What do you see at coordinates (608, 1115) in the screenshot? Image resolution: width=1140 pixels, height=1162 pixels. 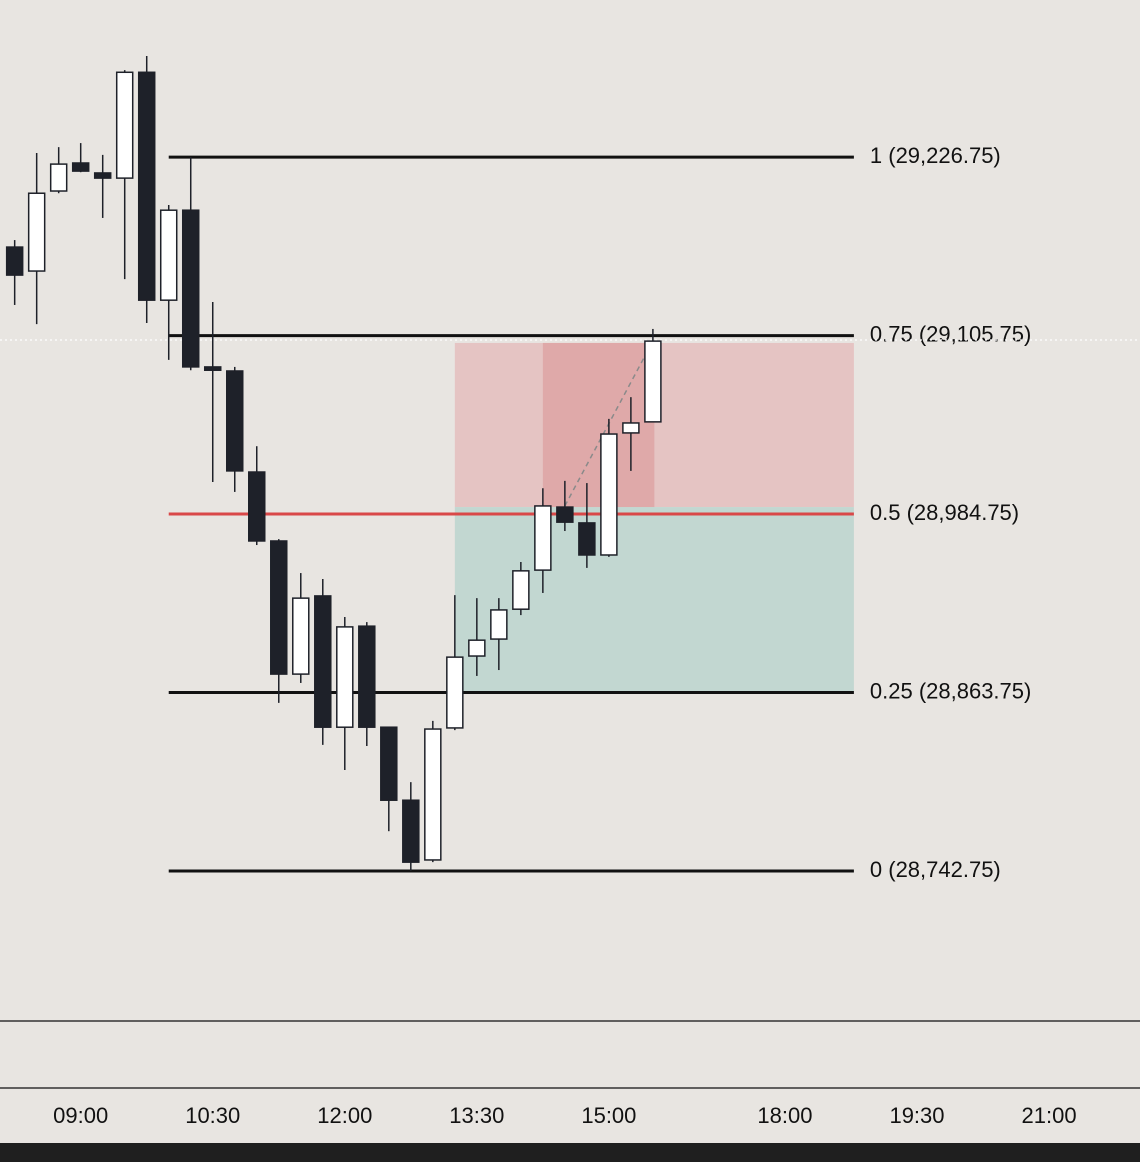 I see `x-tick-label: 15:00` at bounding box center [608, 1115].